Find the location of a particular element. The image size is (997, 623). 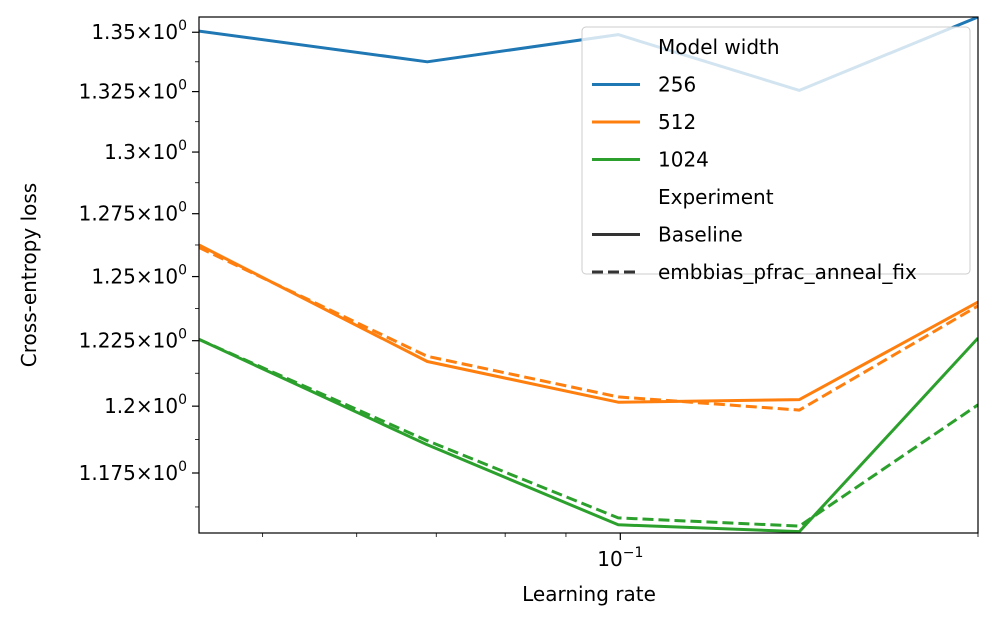

legend-label: 512 is located at coordinates (677, 122).